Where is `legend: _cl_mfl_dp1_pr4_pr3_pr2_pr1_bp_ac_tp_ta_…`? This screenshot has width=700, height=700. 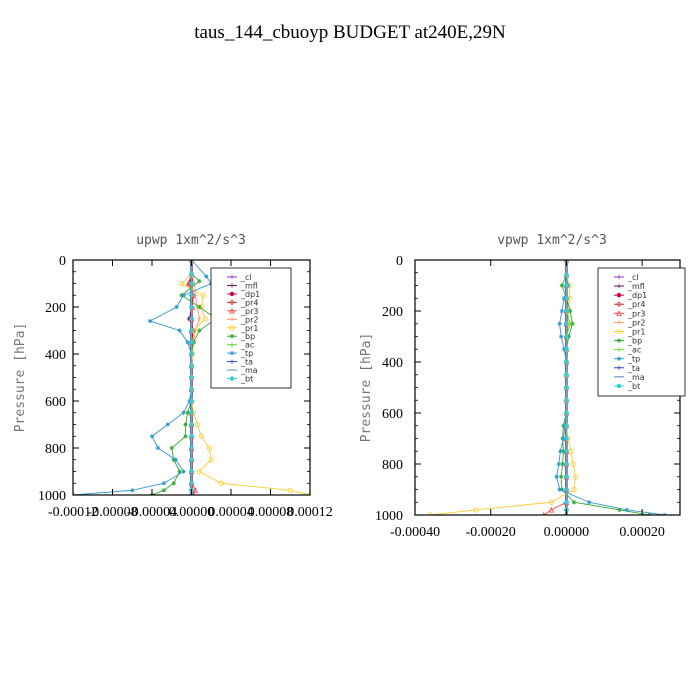 legend: _cl_mfl_dp1_pr4_pr3_pr2_pr1_bp_ac_tp_ta_… is located at coordinates (641, 332).